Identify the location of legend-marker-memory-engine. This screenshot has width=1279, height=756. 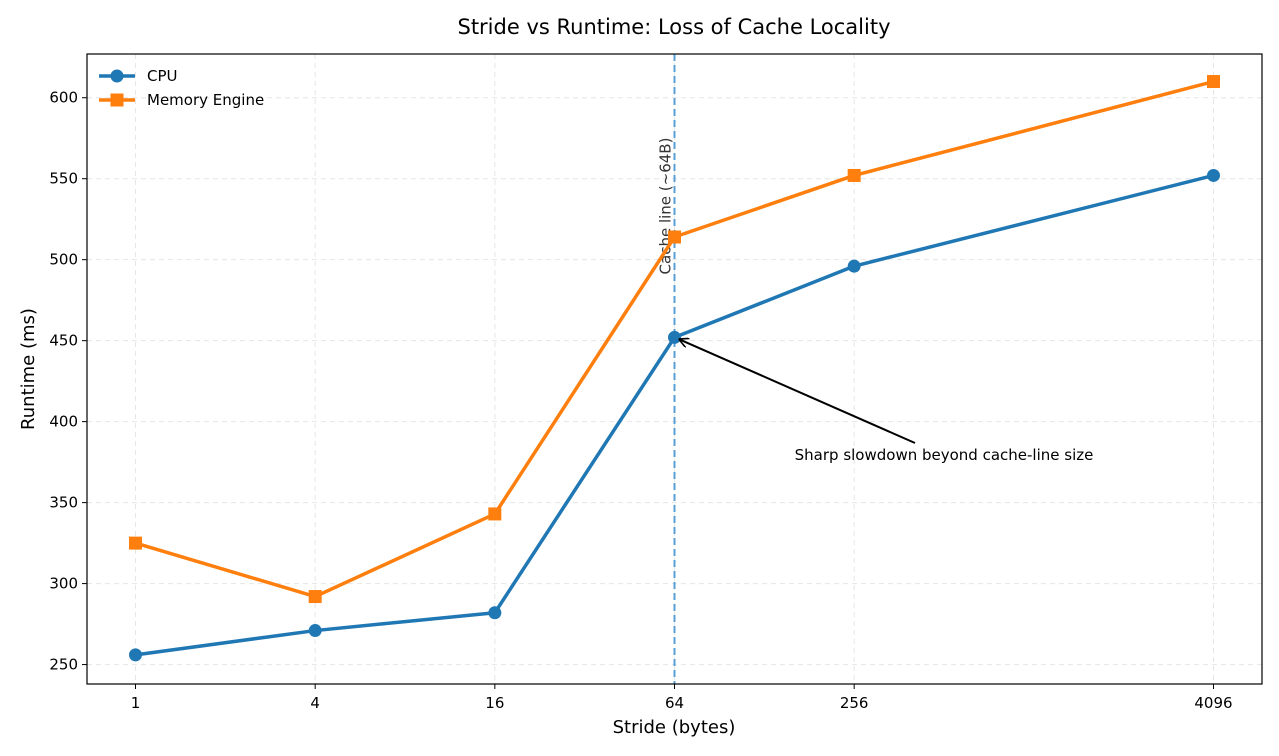
(117, 100).